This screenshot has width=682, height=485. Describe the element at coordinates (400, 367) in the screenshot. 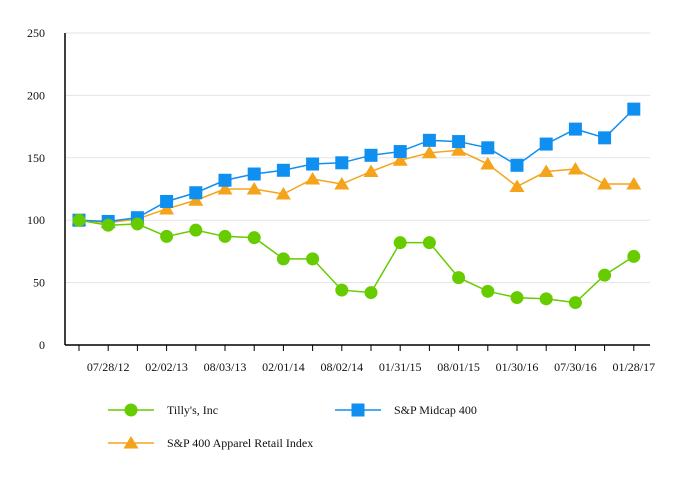

I see `x-tick-label: 01/31/15` at that location.